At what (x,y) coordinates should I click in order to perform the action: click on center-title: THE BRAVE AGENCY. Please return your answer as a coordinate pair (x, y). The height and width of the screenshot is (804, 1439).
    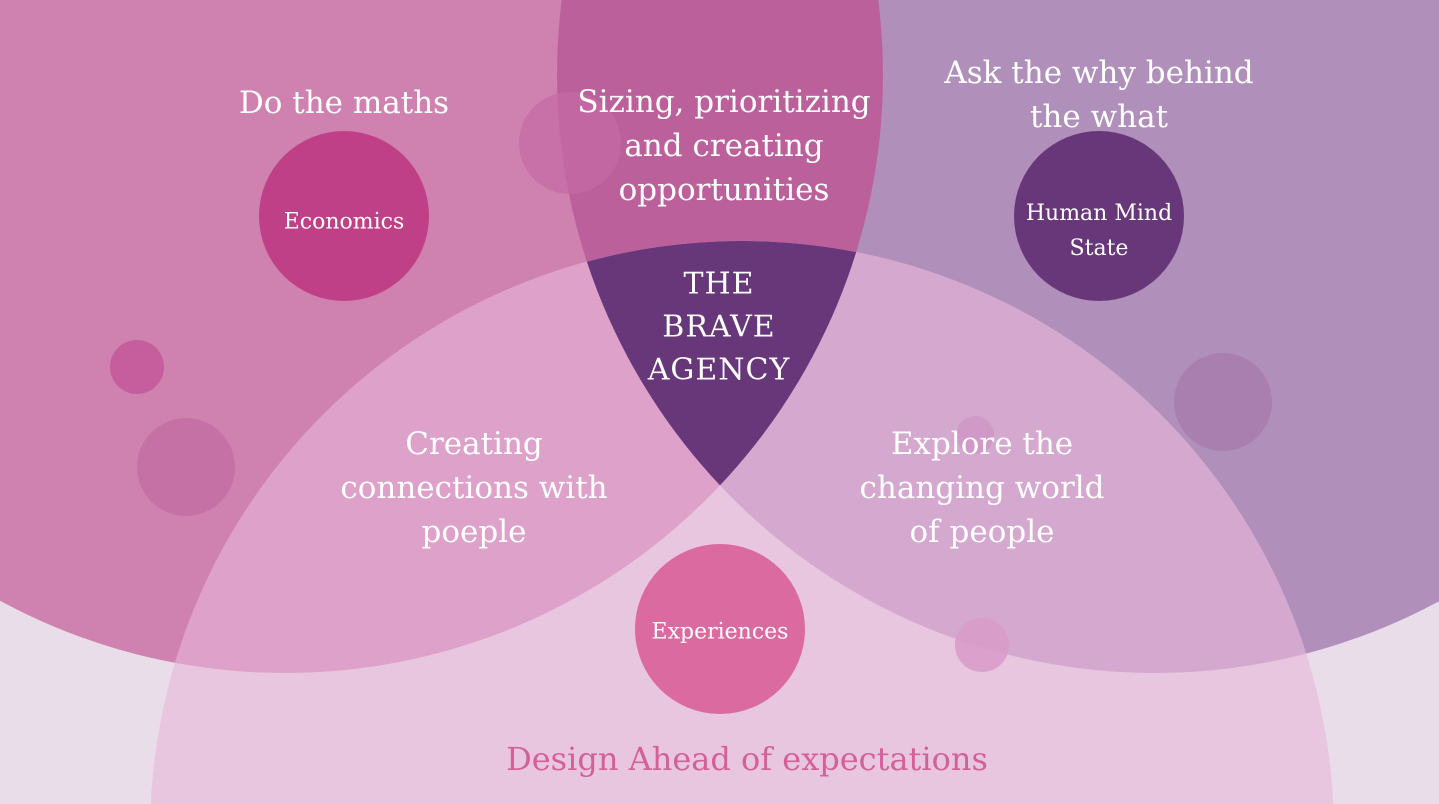
    Looking at the image, I should click on (719, 327).